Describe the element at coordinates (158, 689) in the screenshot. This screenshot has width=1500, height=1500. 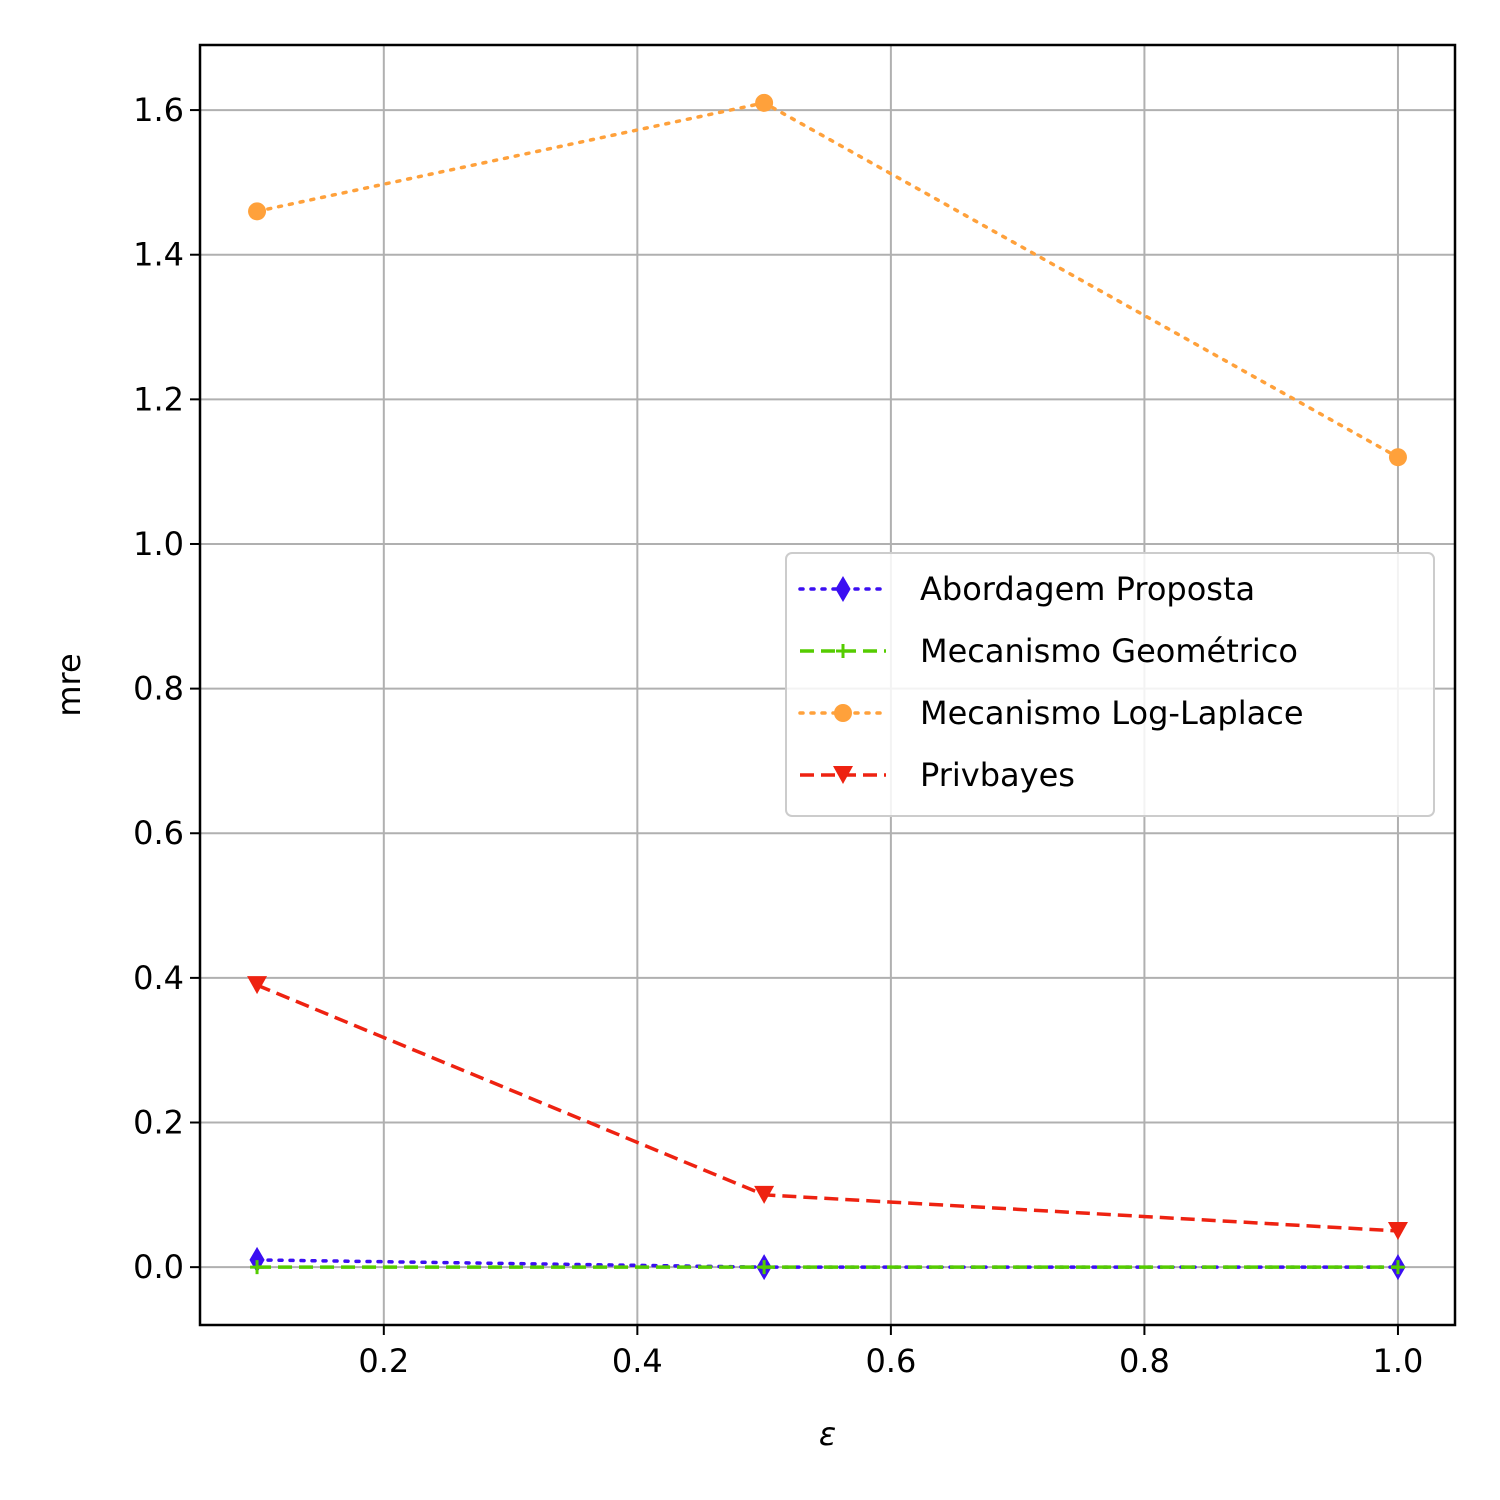
I see `y-tick-label: 0.8` at that location.